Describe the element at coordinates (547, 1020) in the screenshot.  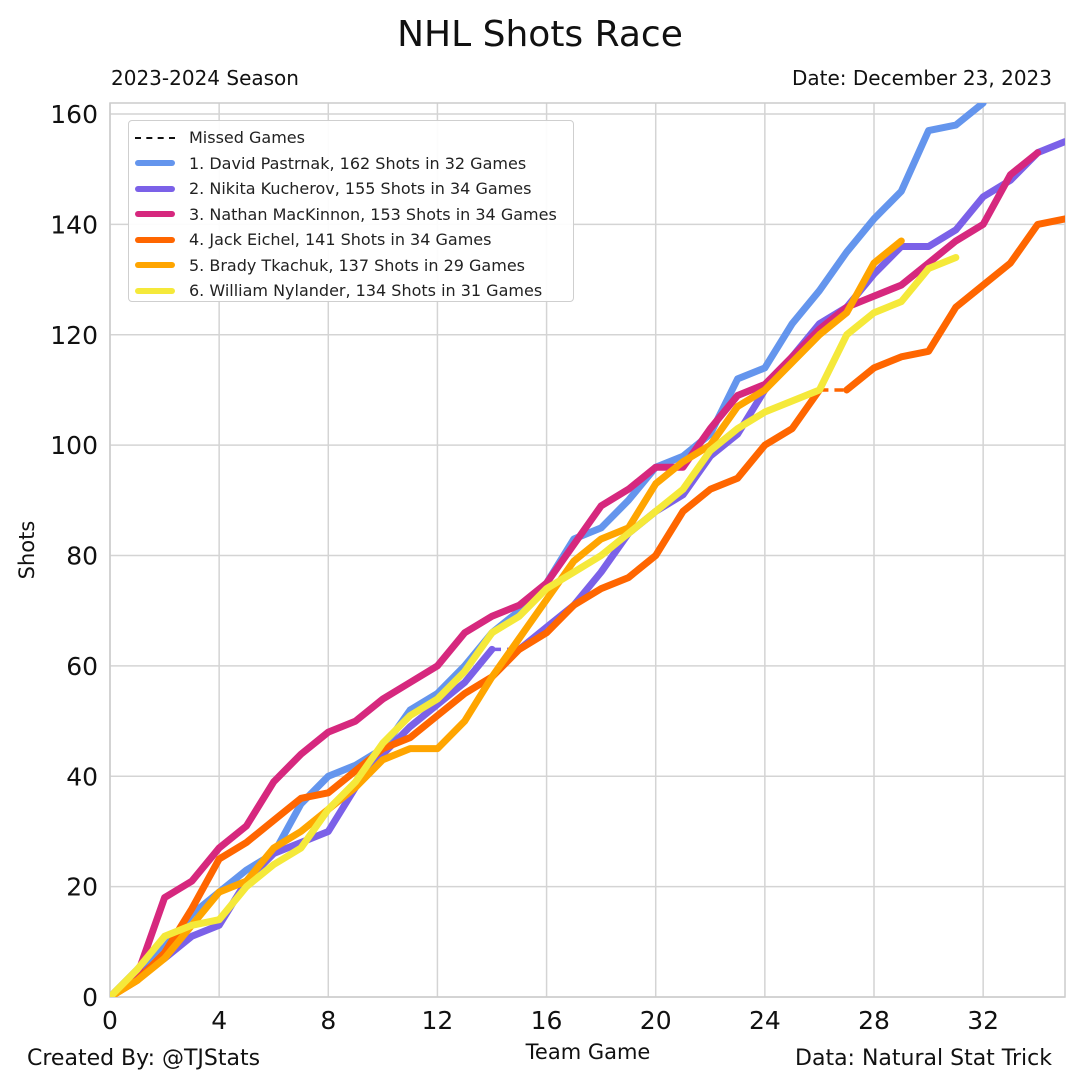
I see `x-tick-label: 16` at that location.